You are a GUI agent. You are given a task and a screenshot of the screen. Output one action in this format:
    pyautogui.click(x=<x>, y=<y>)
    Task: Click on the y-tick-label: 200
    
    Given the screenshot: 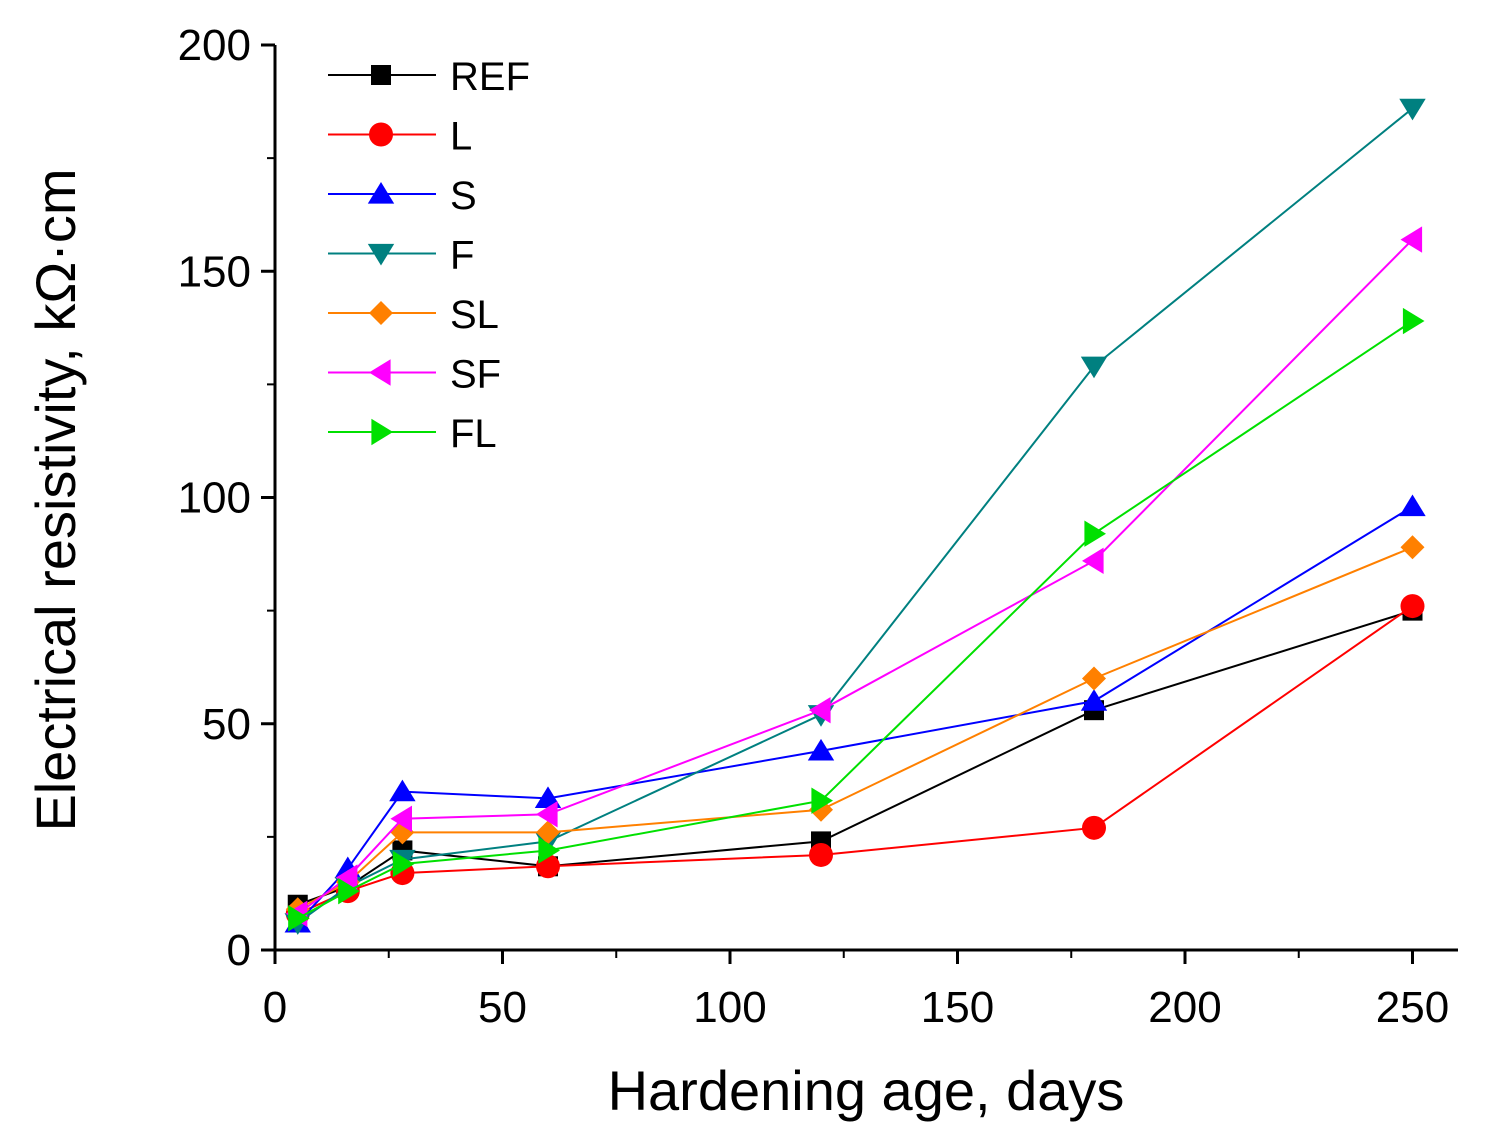 What is the action you would take?
    pyautogui.click(x=214, y=45)
    